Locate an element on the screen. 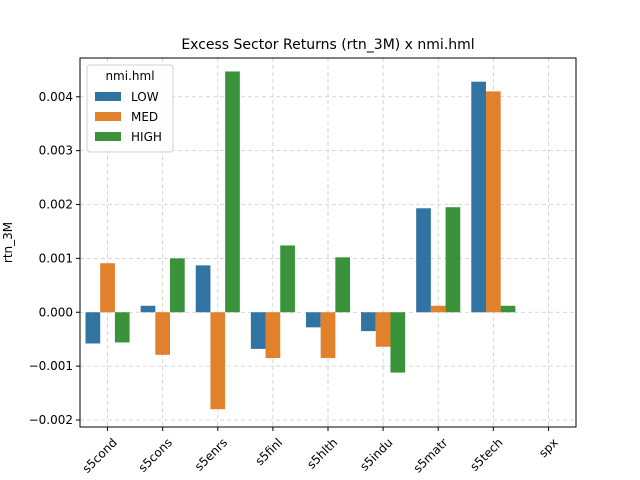  x-tick-label-s5cons: s5cons is located at coordinates (155, 454).